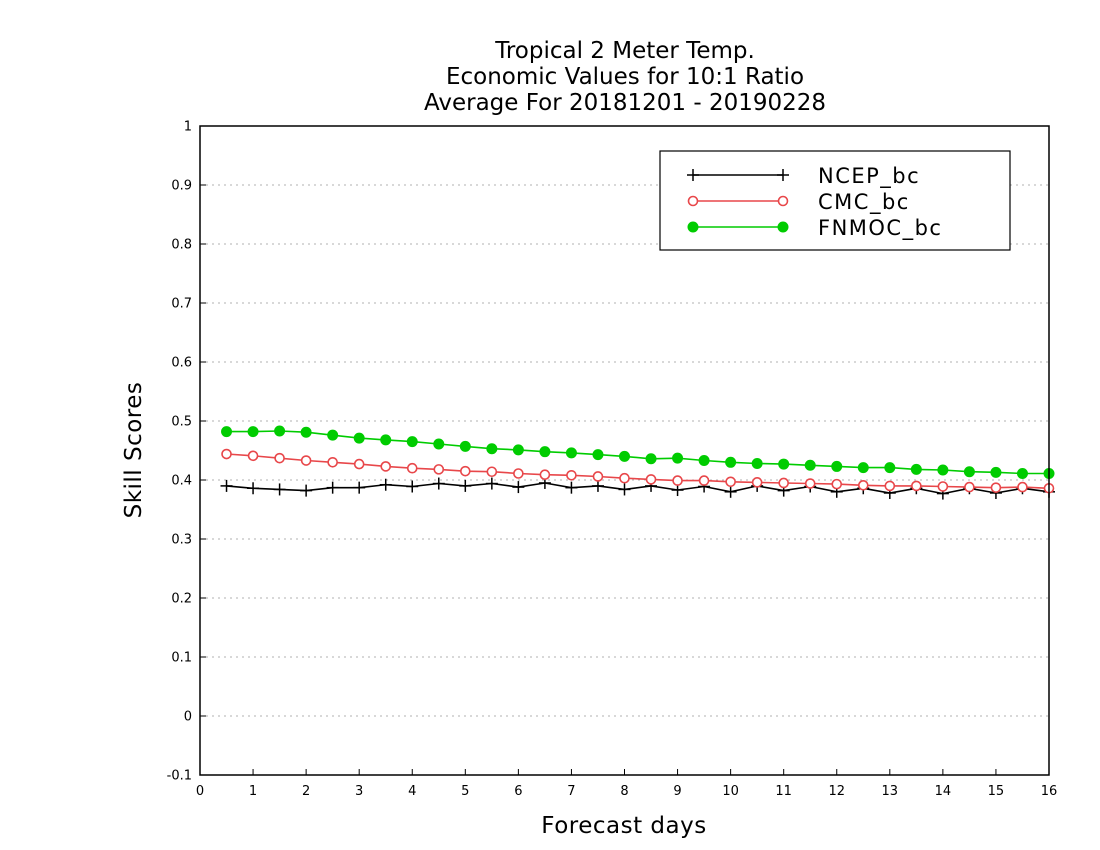 This screenshot has width=1100, height=850. Describe the element at coordinates (186, 452) in the screenshot. I see `y-axis-ticks: 1 0.9 0.8 0.7 0.6 0.5 0.4 0.3 0.2 0.1 0 -0.1` at that location.